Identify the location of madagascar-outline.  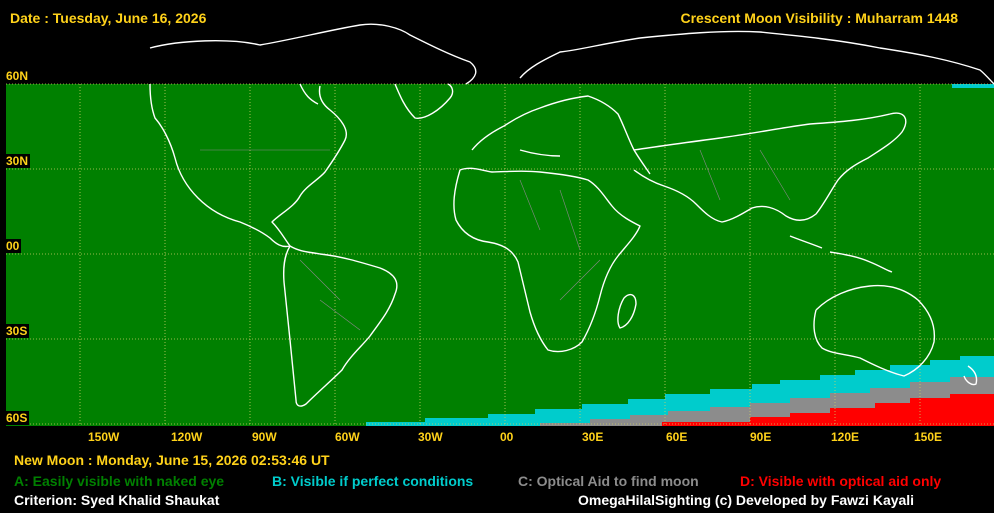
(627, 311).